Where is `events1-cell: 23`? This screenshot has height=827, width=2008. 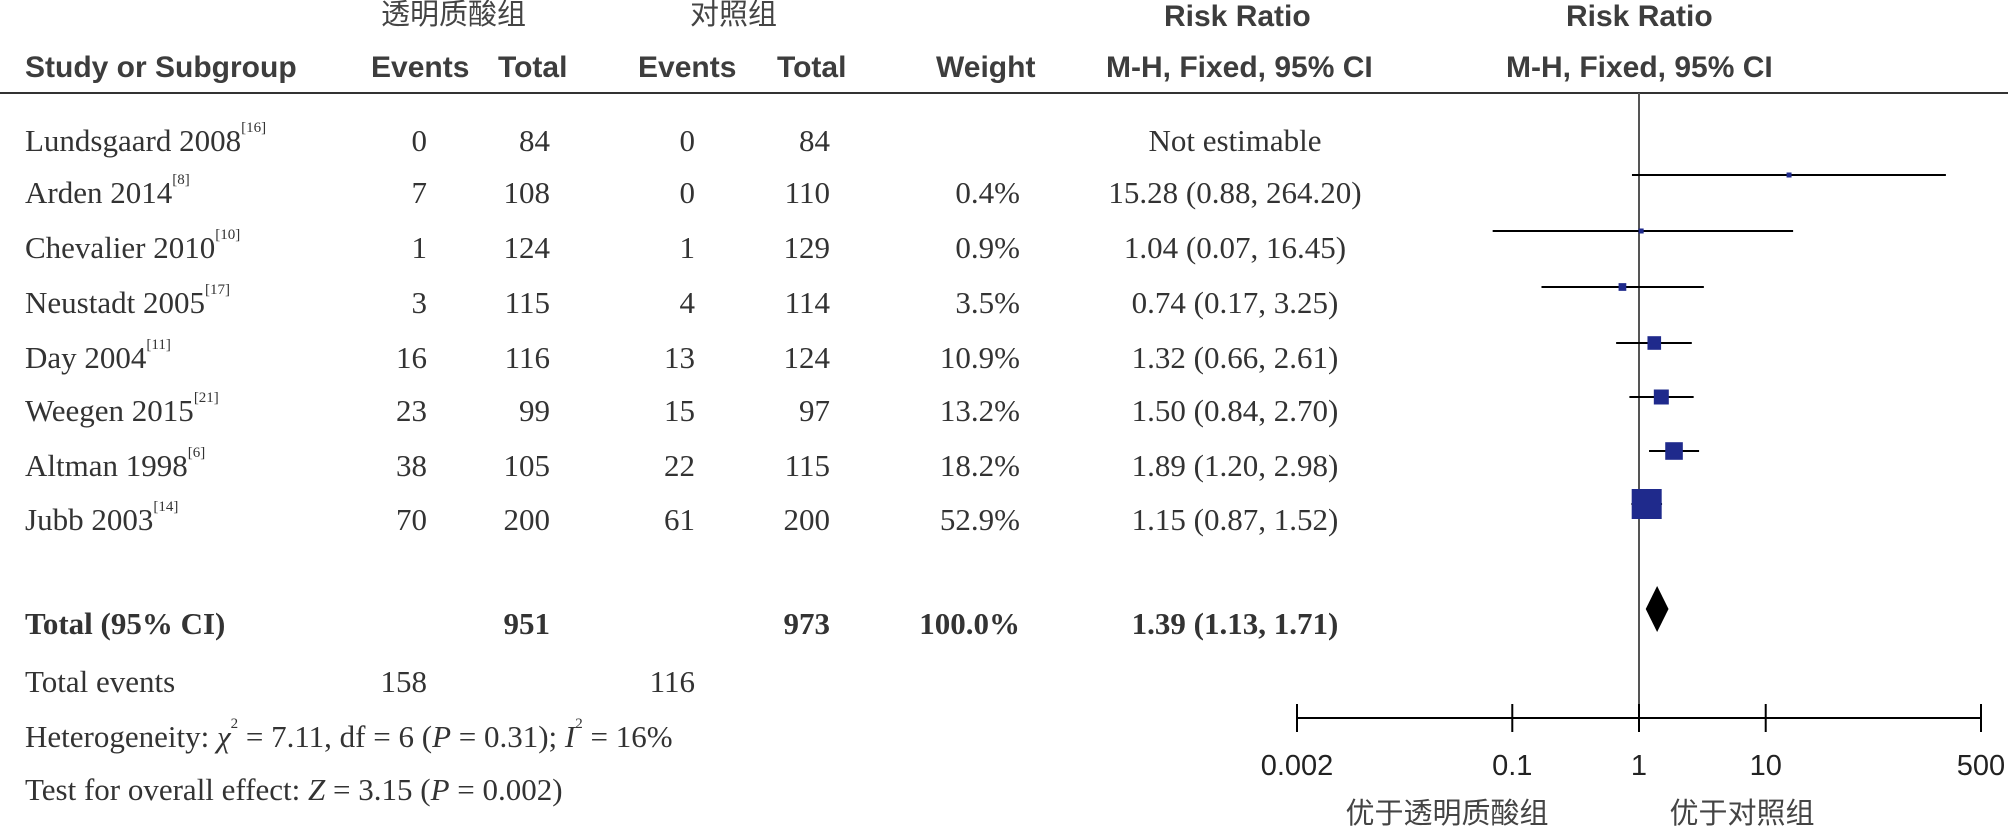 events1-cell: 23 is located at coordinates (411, 410).